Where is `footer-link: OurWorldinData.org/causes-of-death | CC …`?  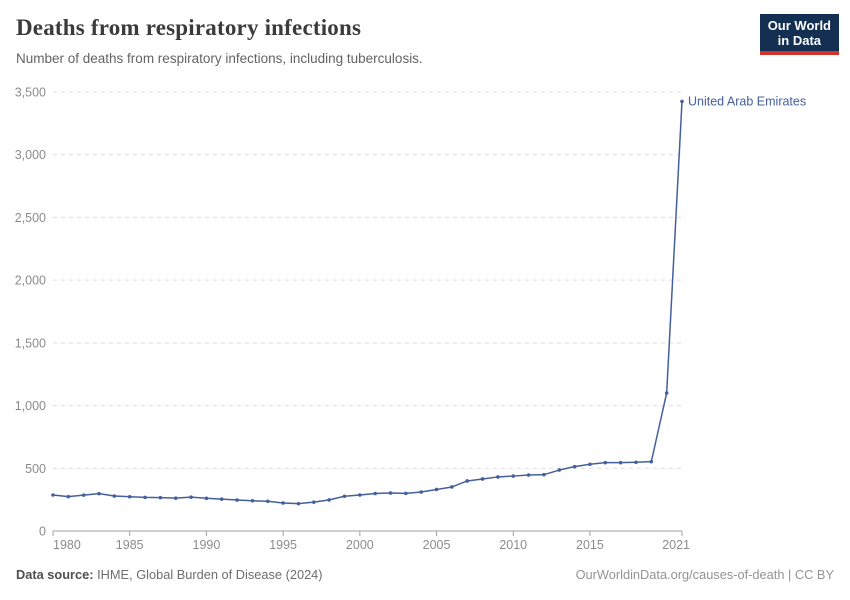
footer-link: OurWorldinData.org/causes-of-death | CC … is located at coordinates (704, 574).